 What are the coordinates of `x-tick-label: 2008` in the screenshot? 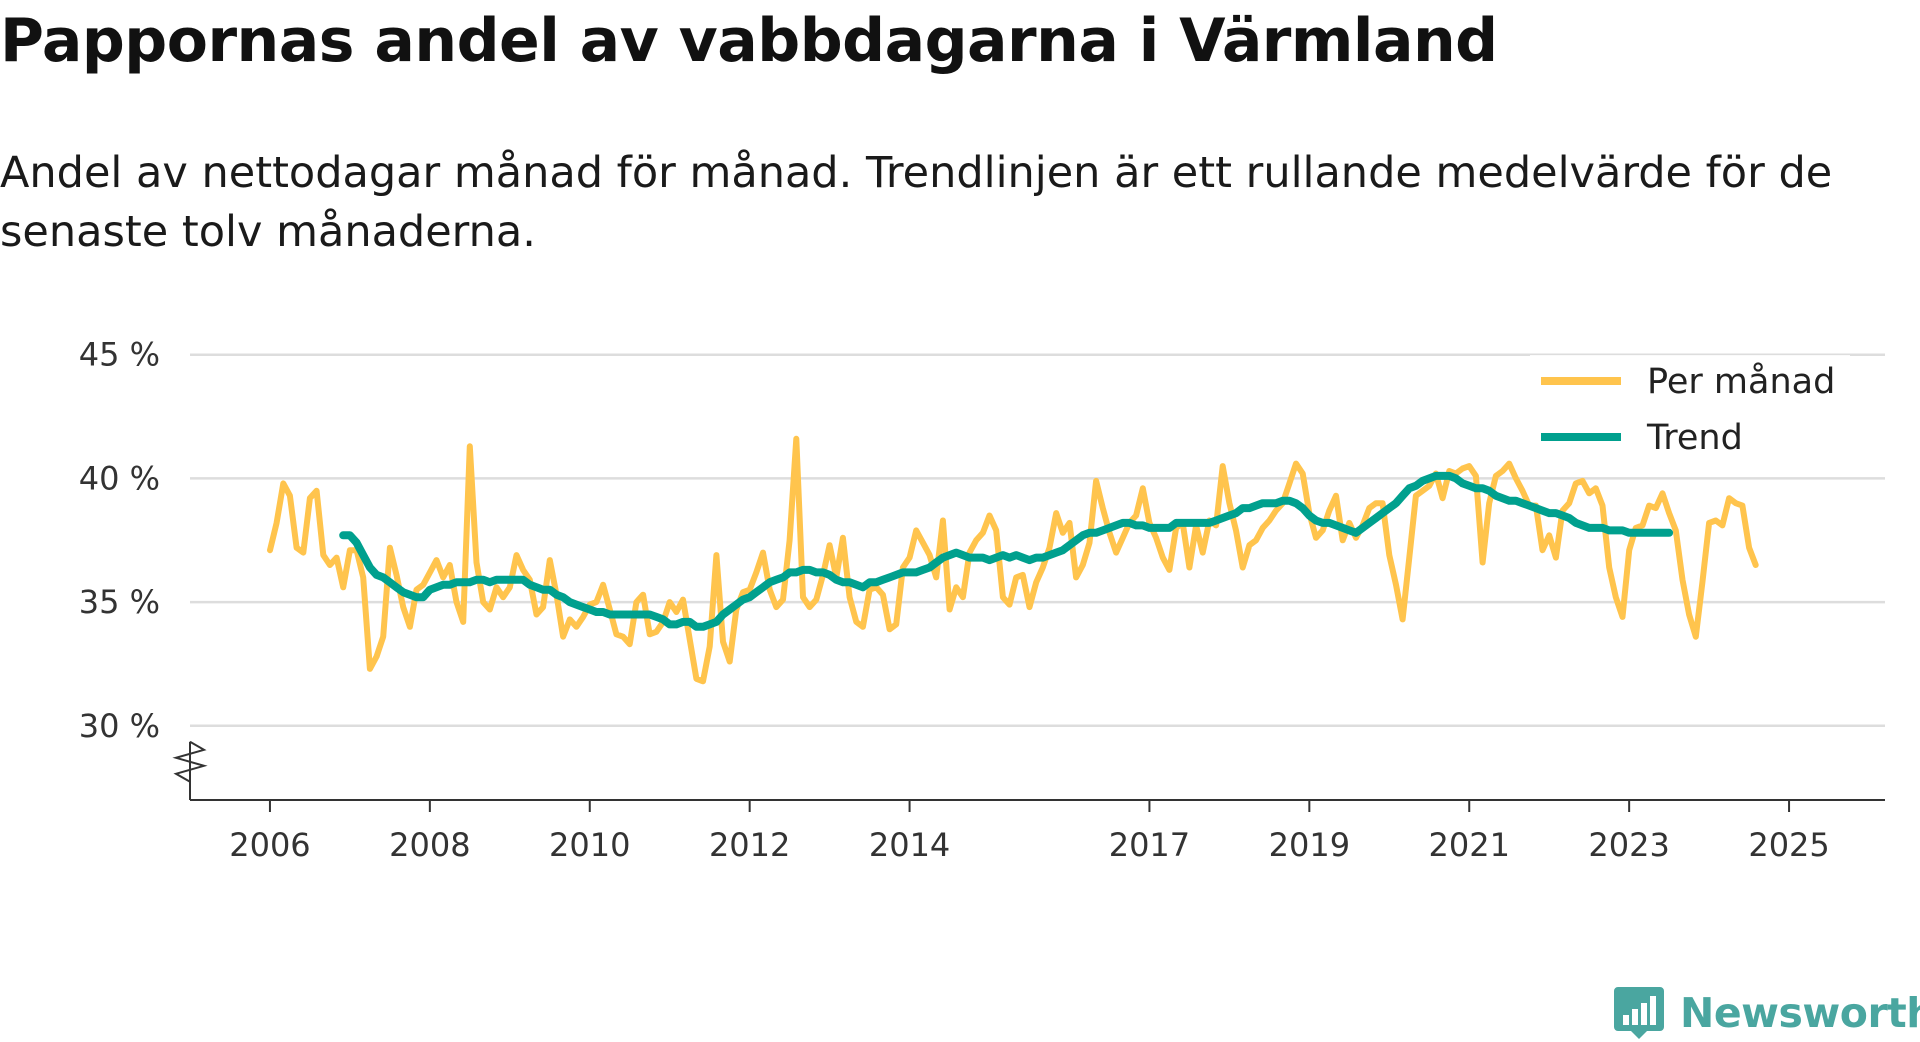 It's located at (429, 845).